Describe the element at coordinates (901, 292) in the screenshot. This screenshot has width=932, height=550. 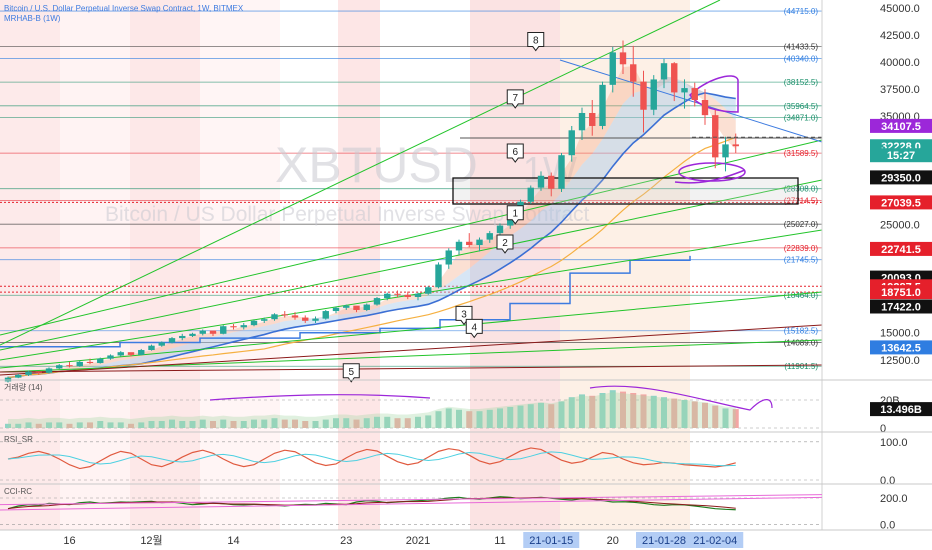
I see `price-badge: 18751.0` at that location.